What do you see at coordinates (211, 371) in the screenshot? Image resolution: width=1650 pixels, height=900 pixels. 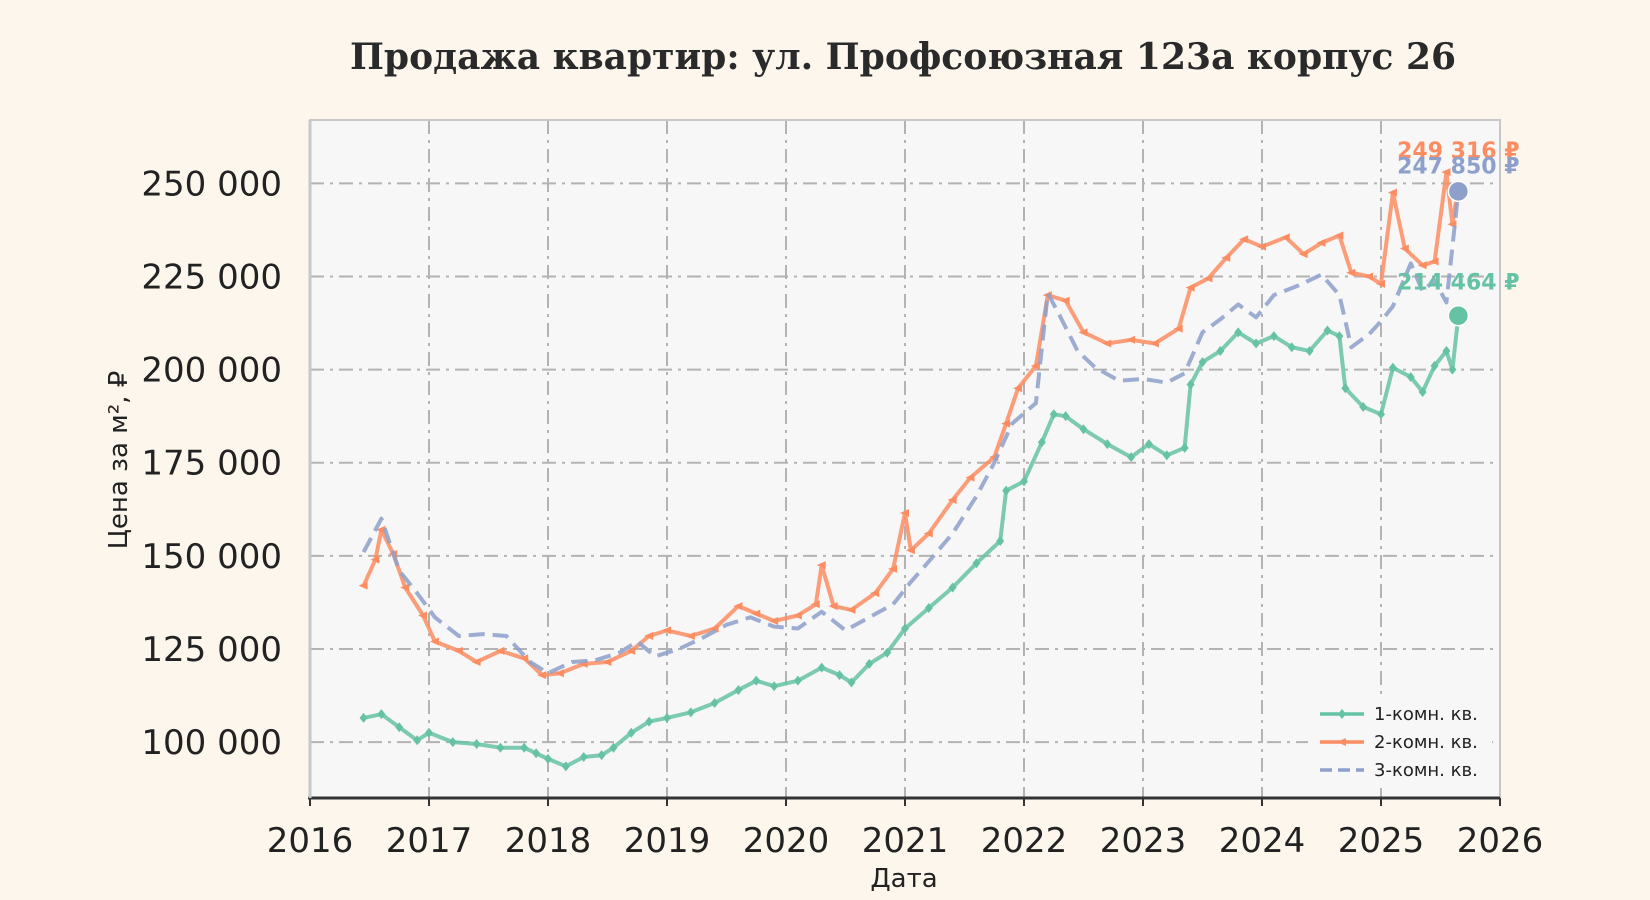 I see `y-tick-label: 200 000` at bounding box center [211, 371].